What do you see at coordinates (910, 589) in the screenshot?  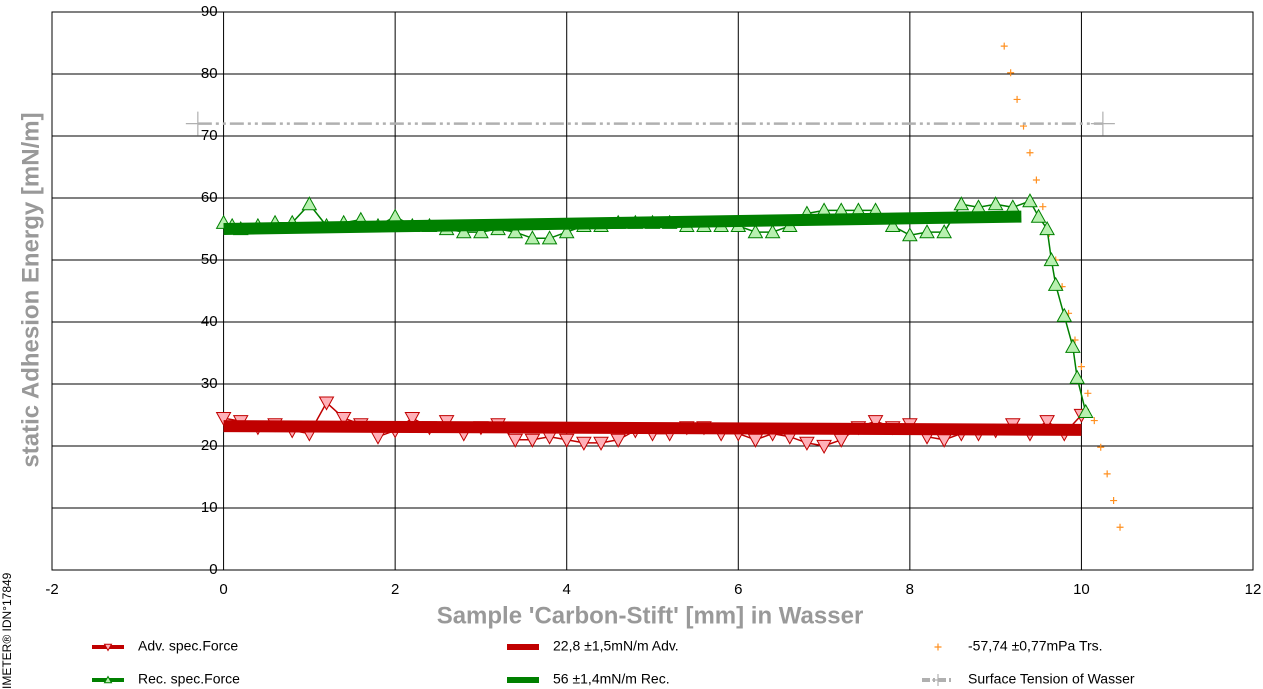 I see `x-tick-label: 8` at bounding box center [910, 589].